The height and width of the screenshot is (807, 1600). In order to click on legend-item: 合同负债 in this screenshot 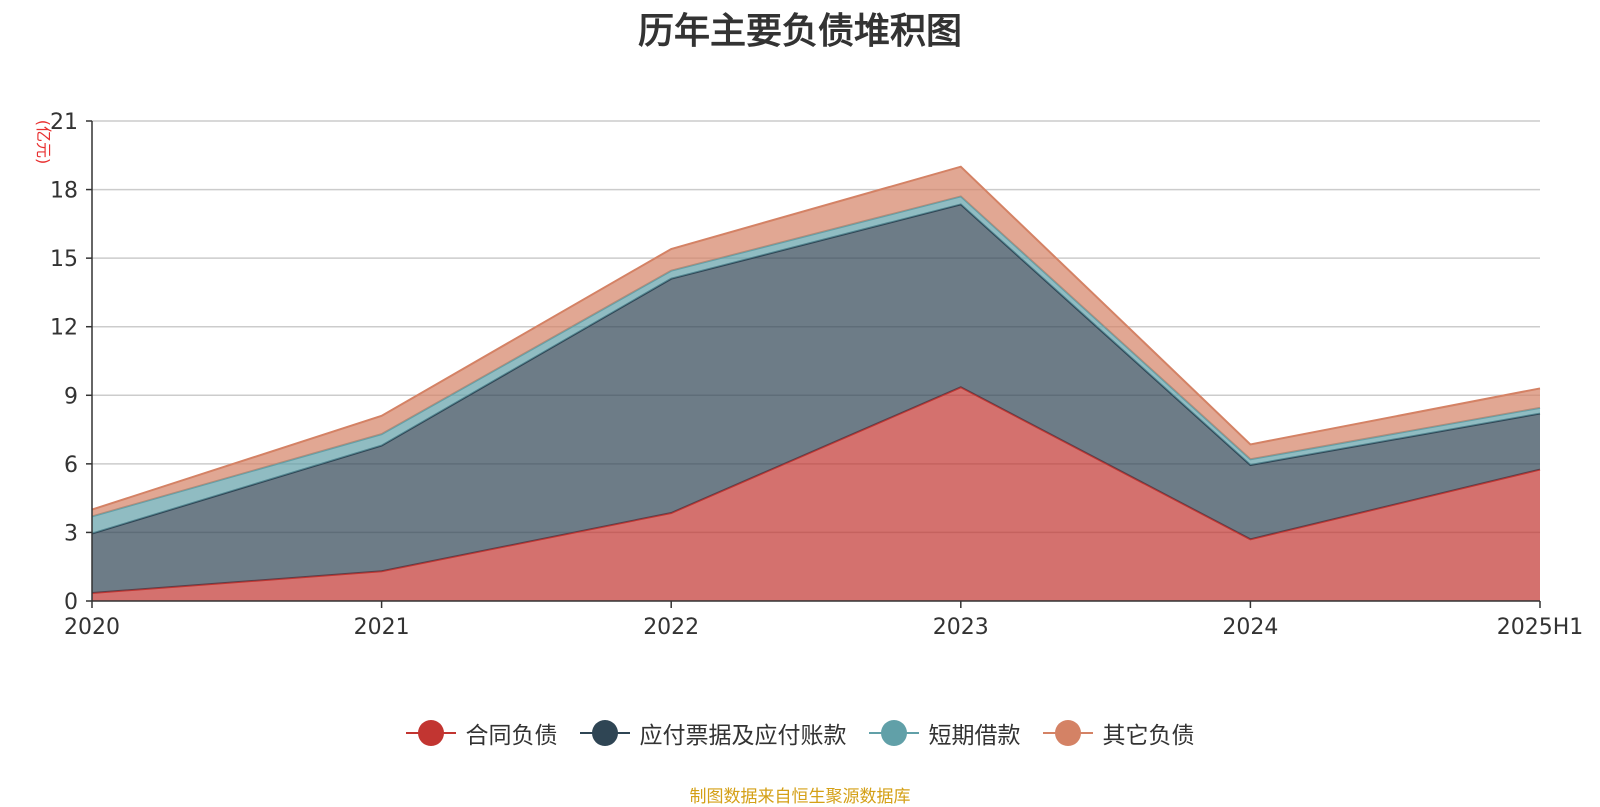, I will do `click(481, 733)`.